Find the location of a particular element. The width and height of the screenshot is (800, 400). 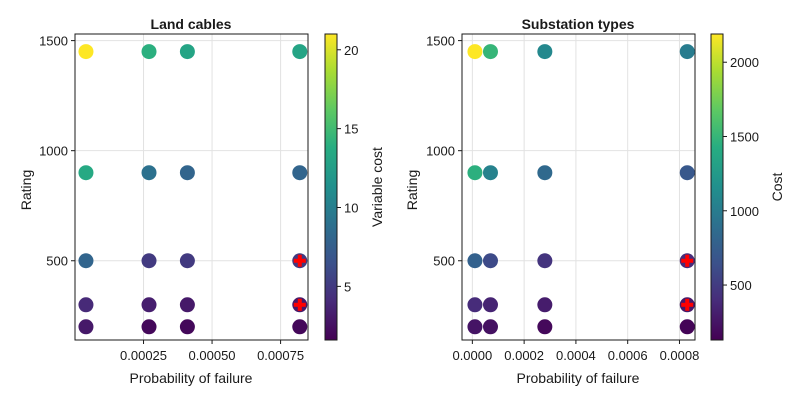

colorbar-tick-label: 1500 is located at coordinates (744, 136).